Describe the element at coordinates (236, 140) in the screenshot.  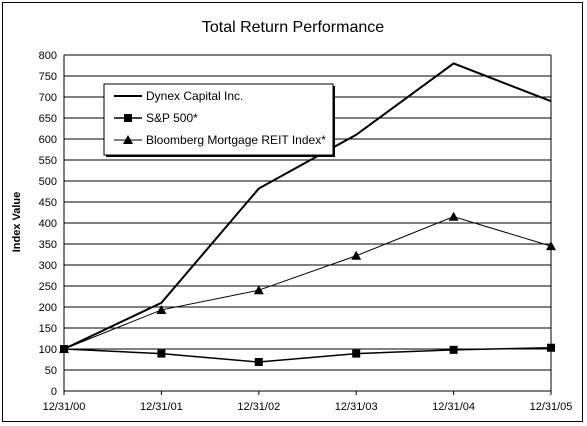
I see `legend-label: Bloomberg Mortgage REIT Index*` at that location.